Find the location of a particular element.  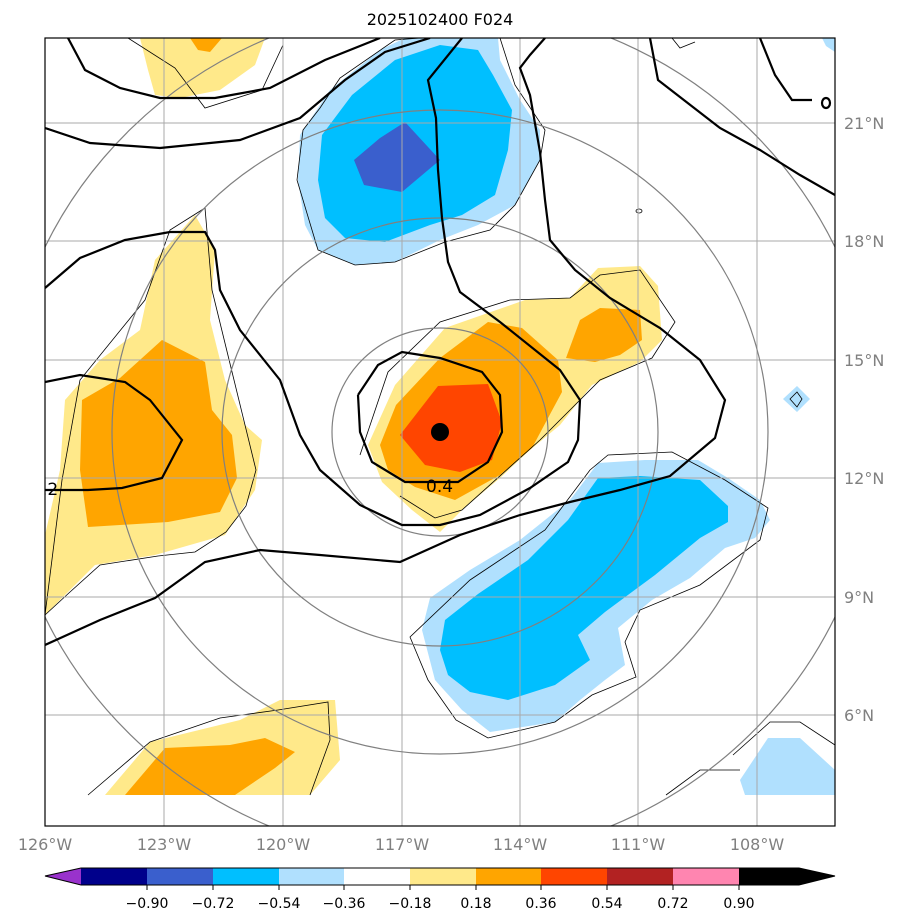

anomaly-fill-orange-west is located at coordinates (158, 433).